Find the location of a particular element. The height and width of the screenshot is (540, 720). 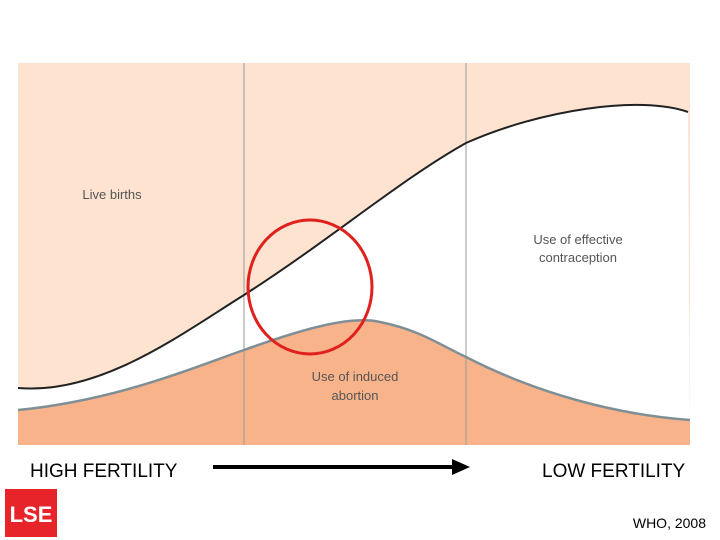

logo-text: LSE is located at coordinates (31, 514).